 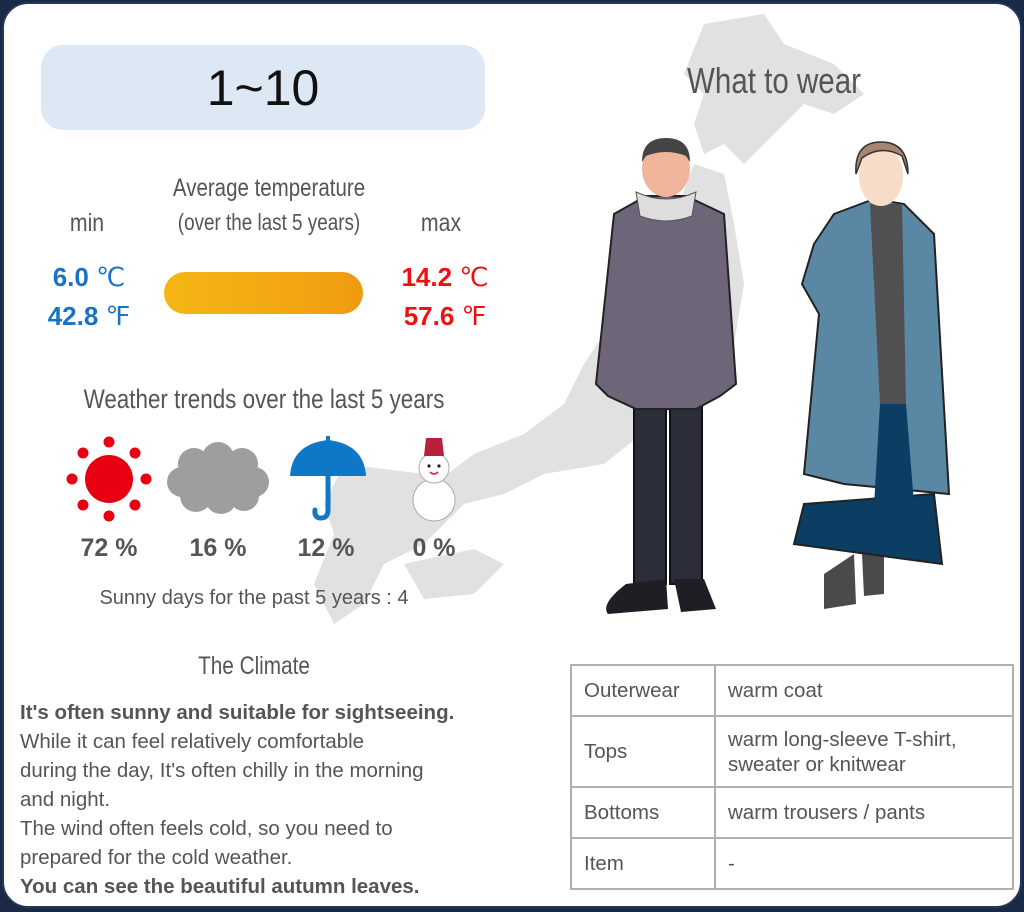 I want to click on min-label: min, so click(x=87, y=223).